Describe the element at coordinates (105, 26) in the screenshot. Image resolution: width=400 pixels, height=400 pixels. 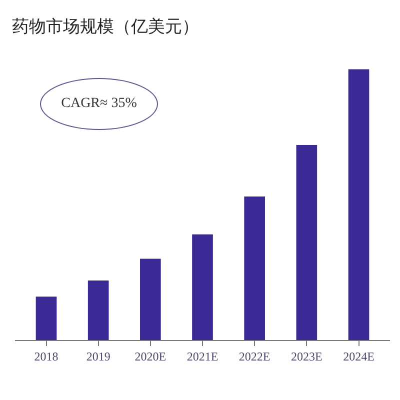
I see `chart-title: 药物市场规模（亿美元）` at that location.